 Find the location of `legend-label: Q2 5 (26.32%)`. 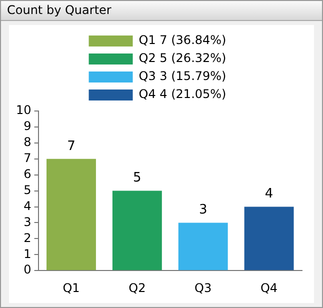

legend-label: Q2 5 (26.32%) is located at coordinates (182, 58).